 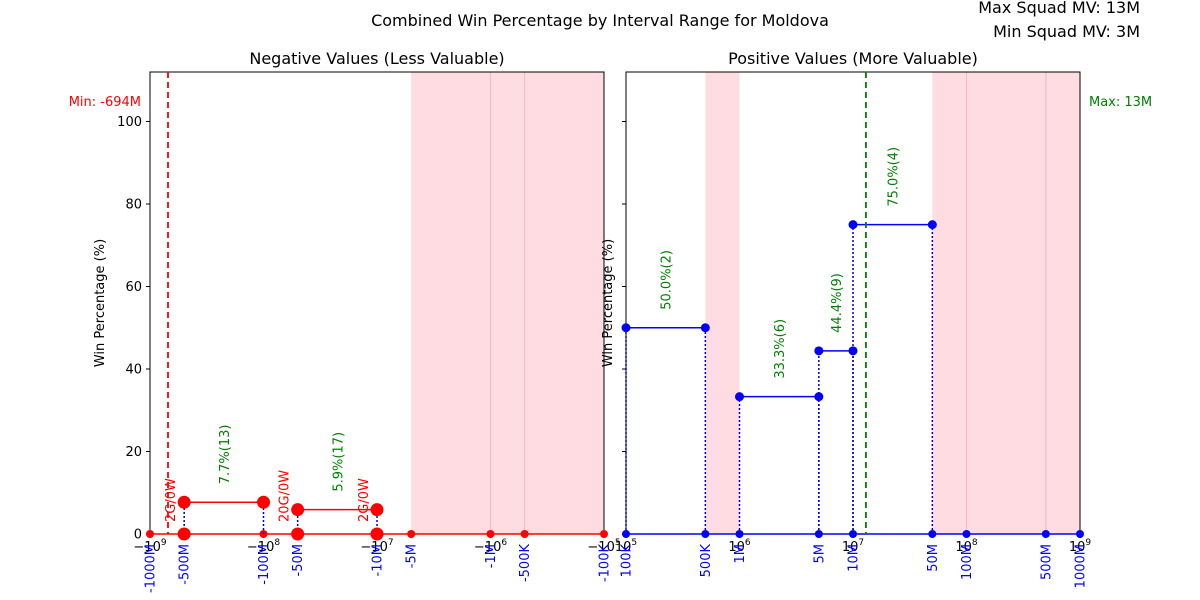 I want to click on segment-annotation: 5.9%(17), so click(x=338, y=462).